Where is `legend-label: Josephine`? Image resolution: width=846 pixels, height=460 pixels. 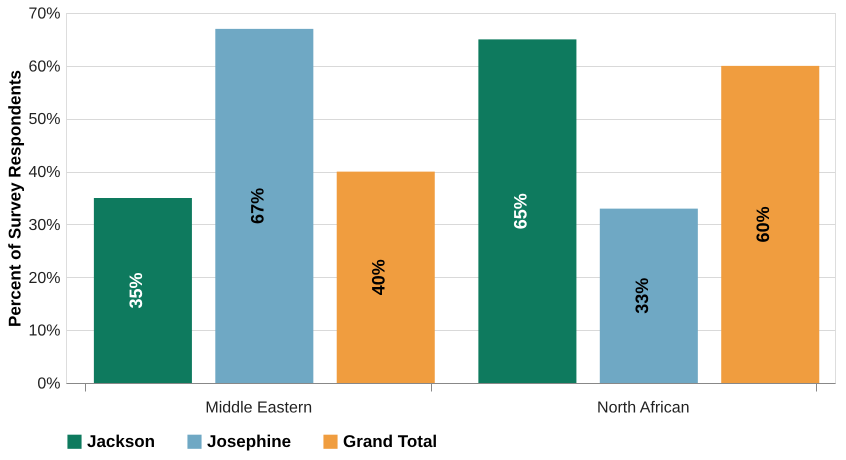
legend-label: Josephine is located at coordinates (249, 441).